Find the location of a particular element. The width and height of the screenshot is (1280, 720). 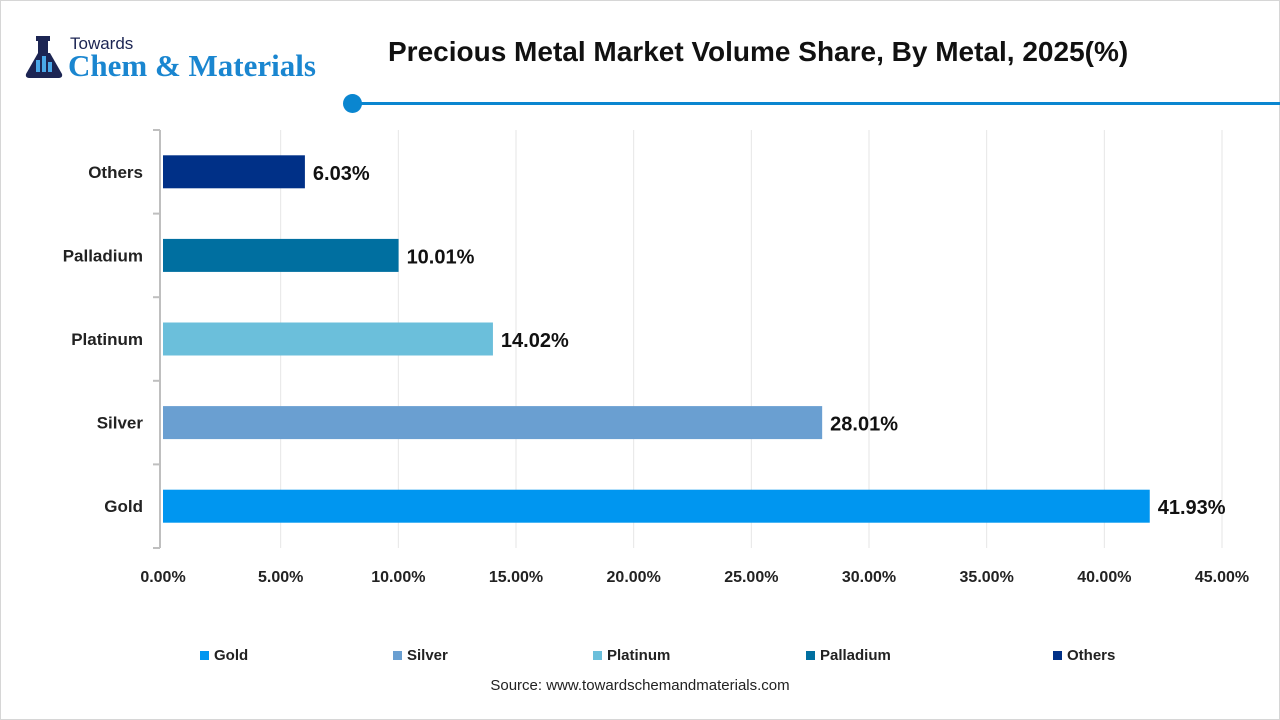

legend-label: Gold is located at coordinates (231, 655).